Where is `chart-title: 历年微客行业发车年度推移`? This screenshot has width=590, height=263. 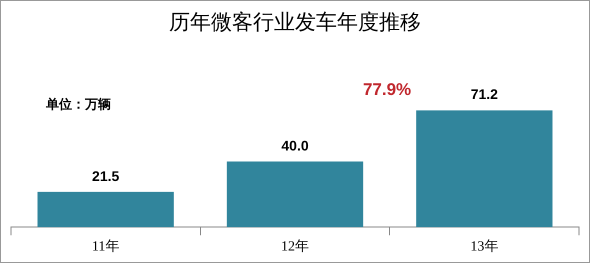
chart-title: 历年微客行业发车年度推移 is located at coordinates (295, 22).